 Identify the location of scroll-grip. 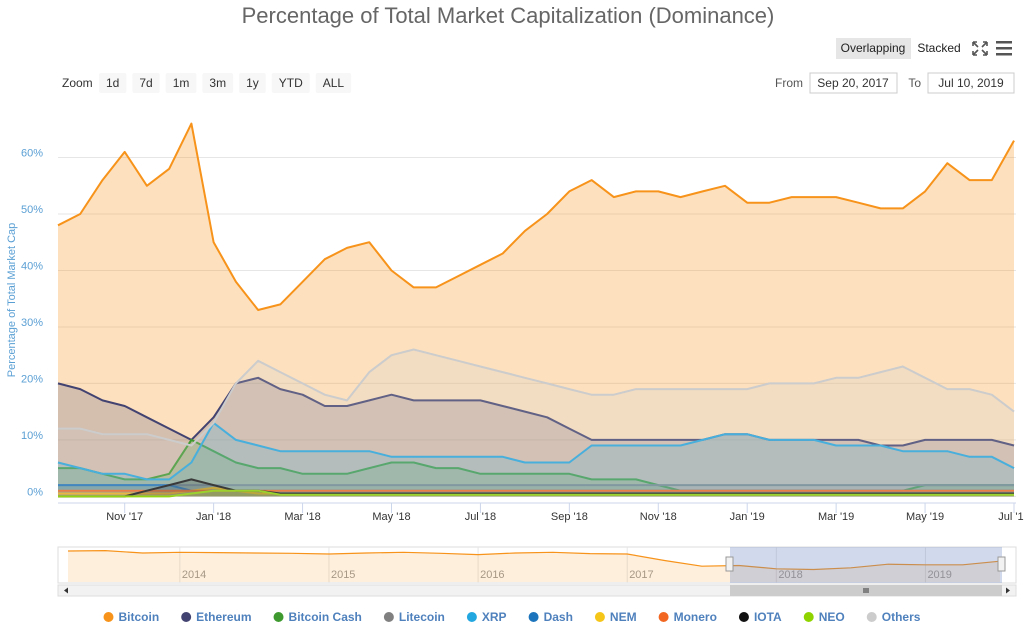
(866, 590).